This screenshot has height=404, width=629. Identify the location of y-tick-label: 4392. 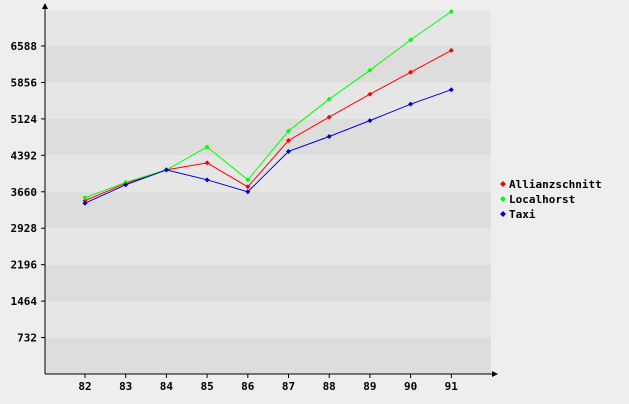
(24, 155).